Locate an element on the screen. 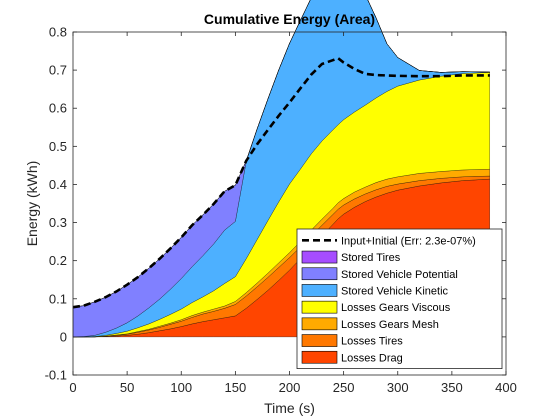  x-tick-label: 100 is located at coordinates (181, 387).